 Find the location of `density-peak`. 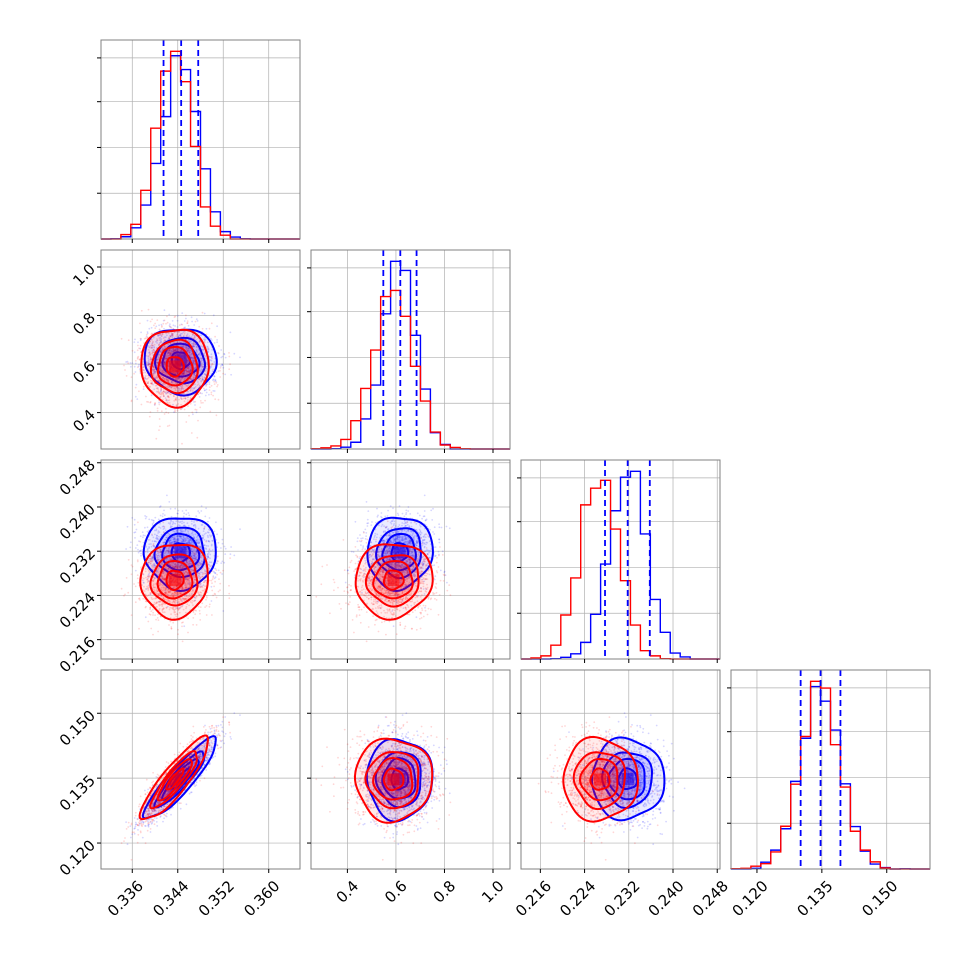

density-peak is located at coordinates (174, 366).